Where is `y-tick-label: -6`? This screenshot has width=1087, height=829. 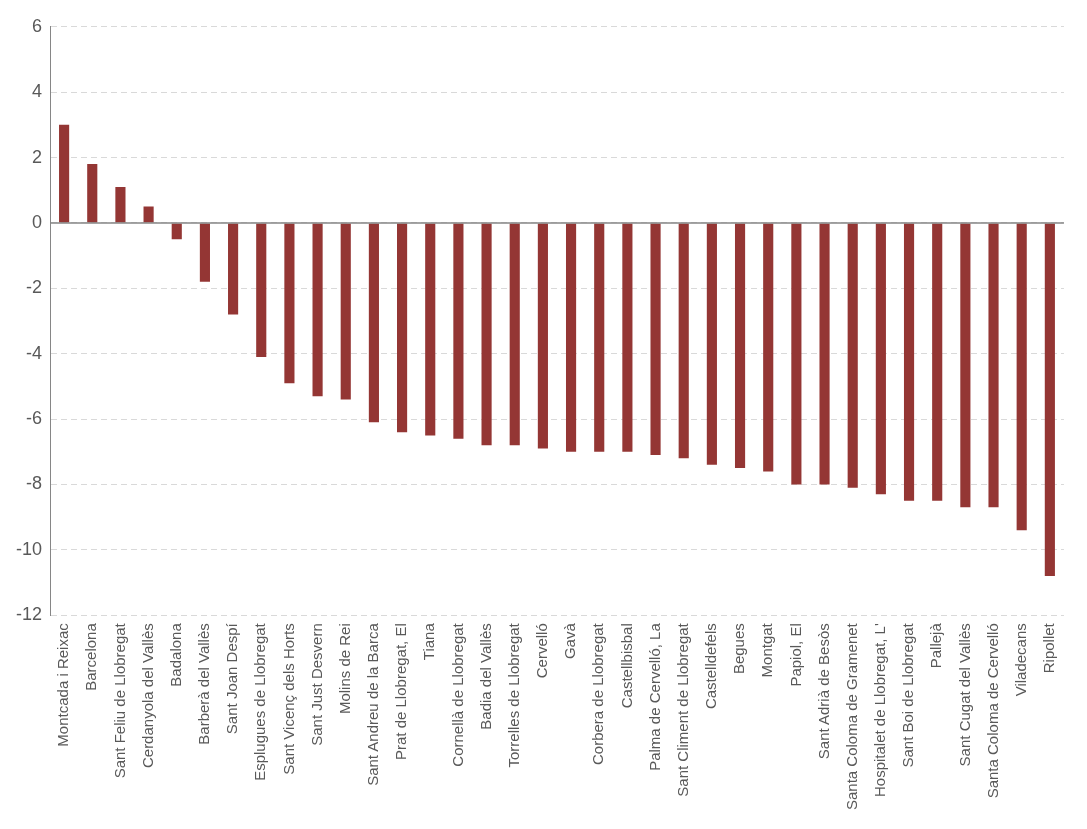
y-tick-label: -6 is located at coordinates (34, 418).